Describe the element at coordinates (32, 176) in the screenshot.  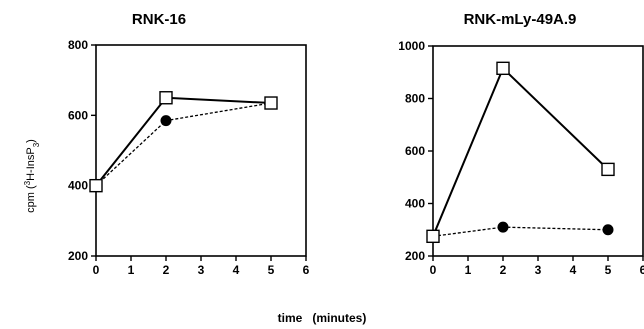
I see `y-axis-label: cpm (3H-InsP3)` at that location.